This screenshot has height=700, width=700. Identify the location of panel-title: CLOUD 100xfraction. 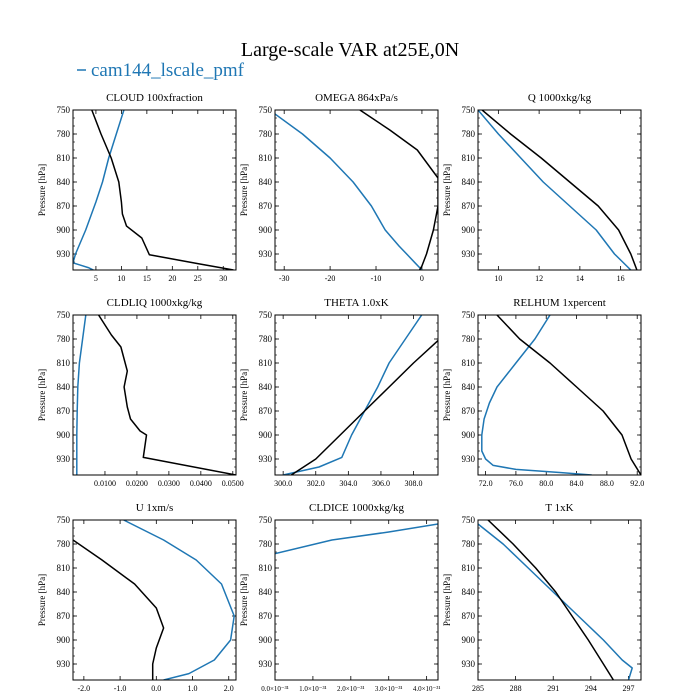
(154, 98).